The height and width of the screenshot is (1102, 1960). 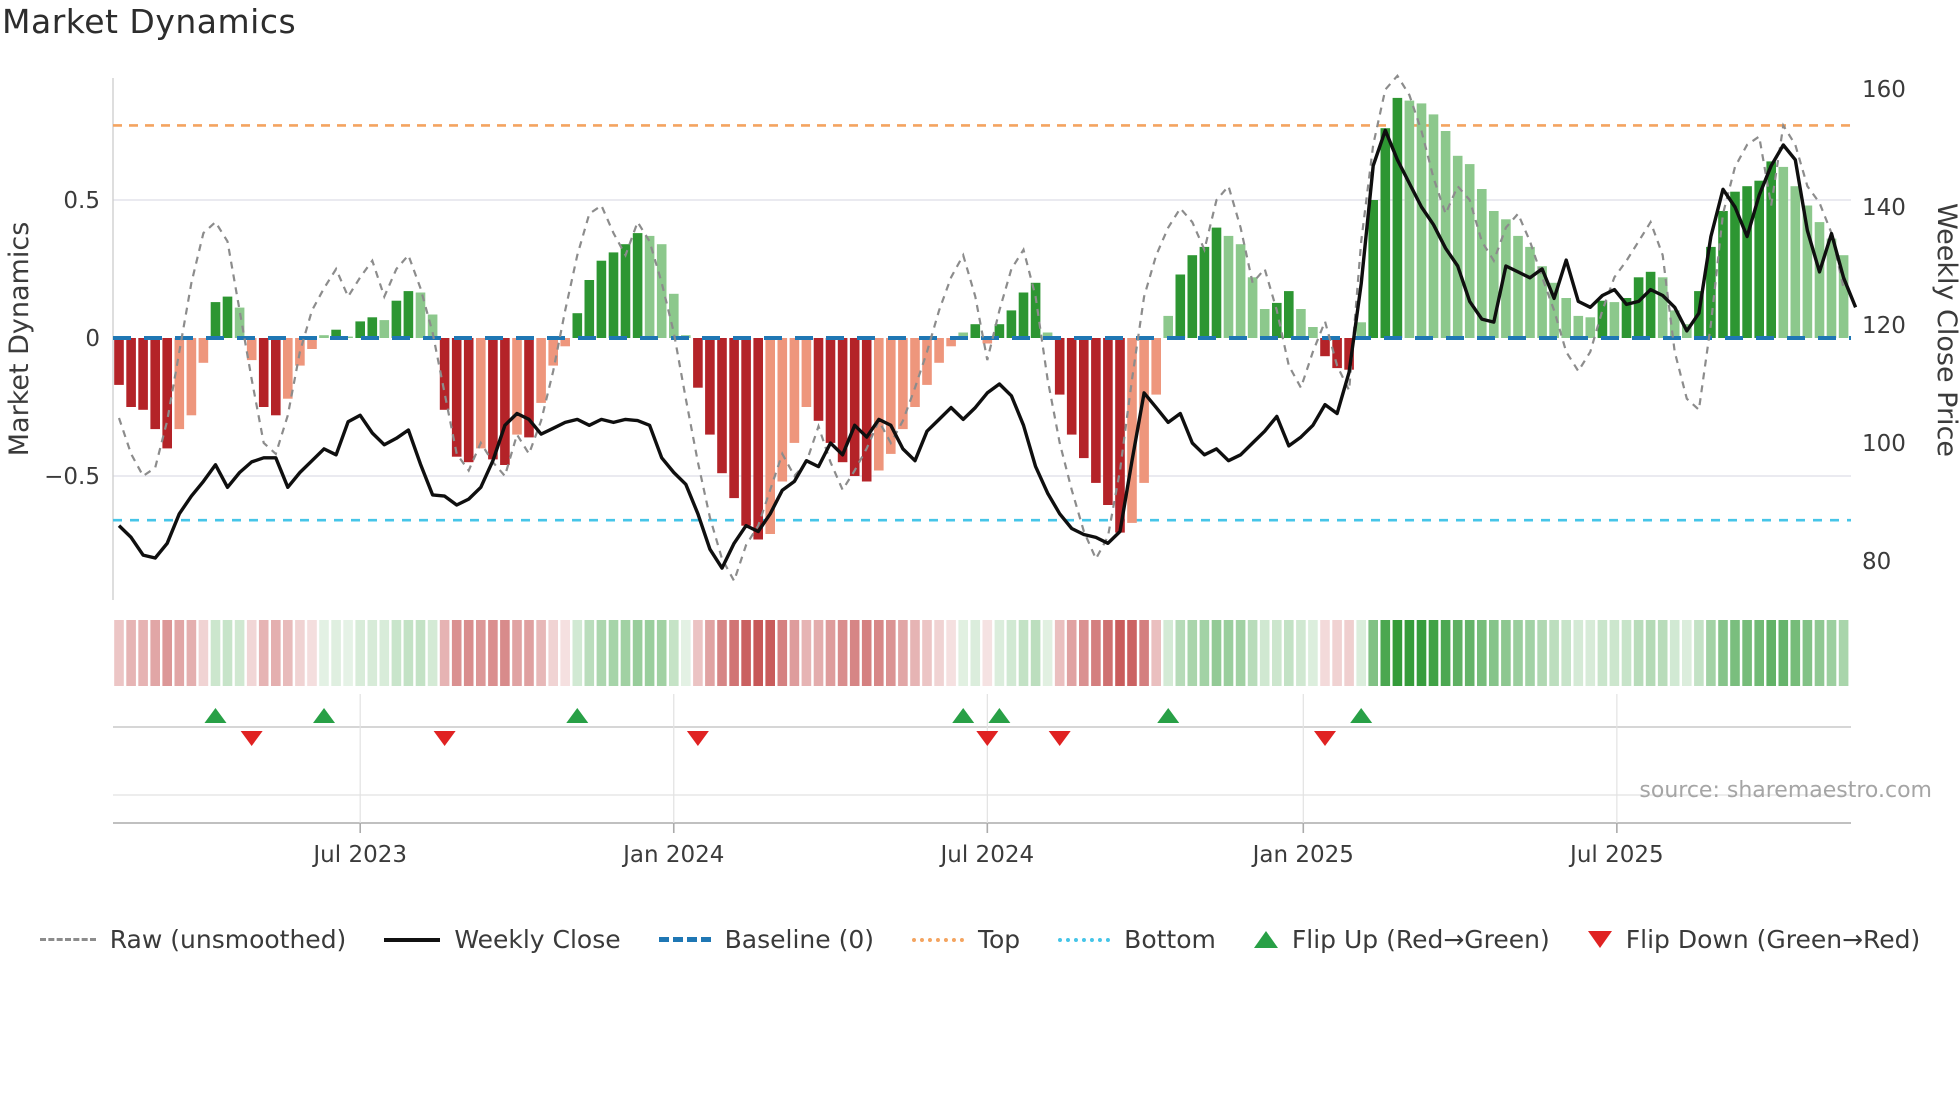 What do you see at coordinates (537, 939) in the screenshot?
I see `legend-label: Weekly Close` at bounding box center [537, 939].